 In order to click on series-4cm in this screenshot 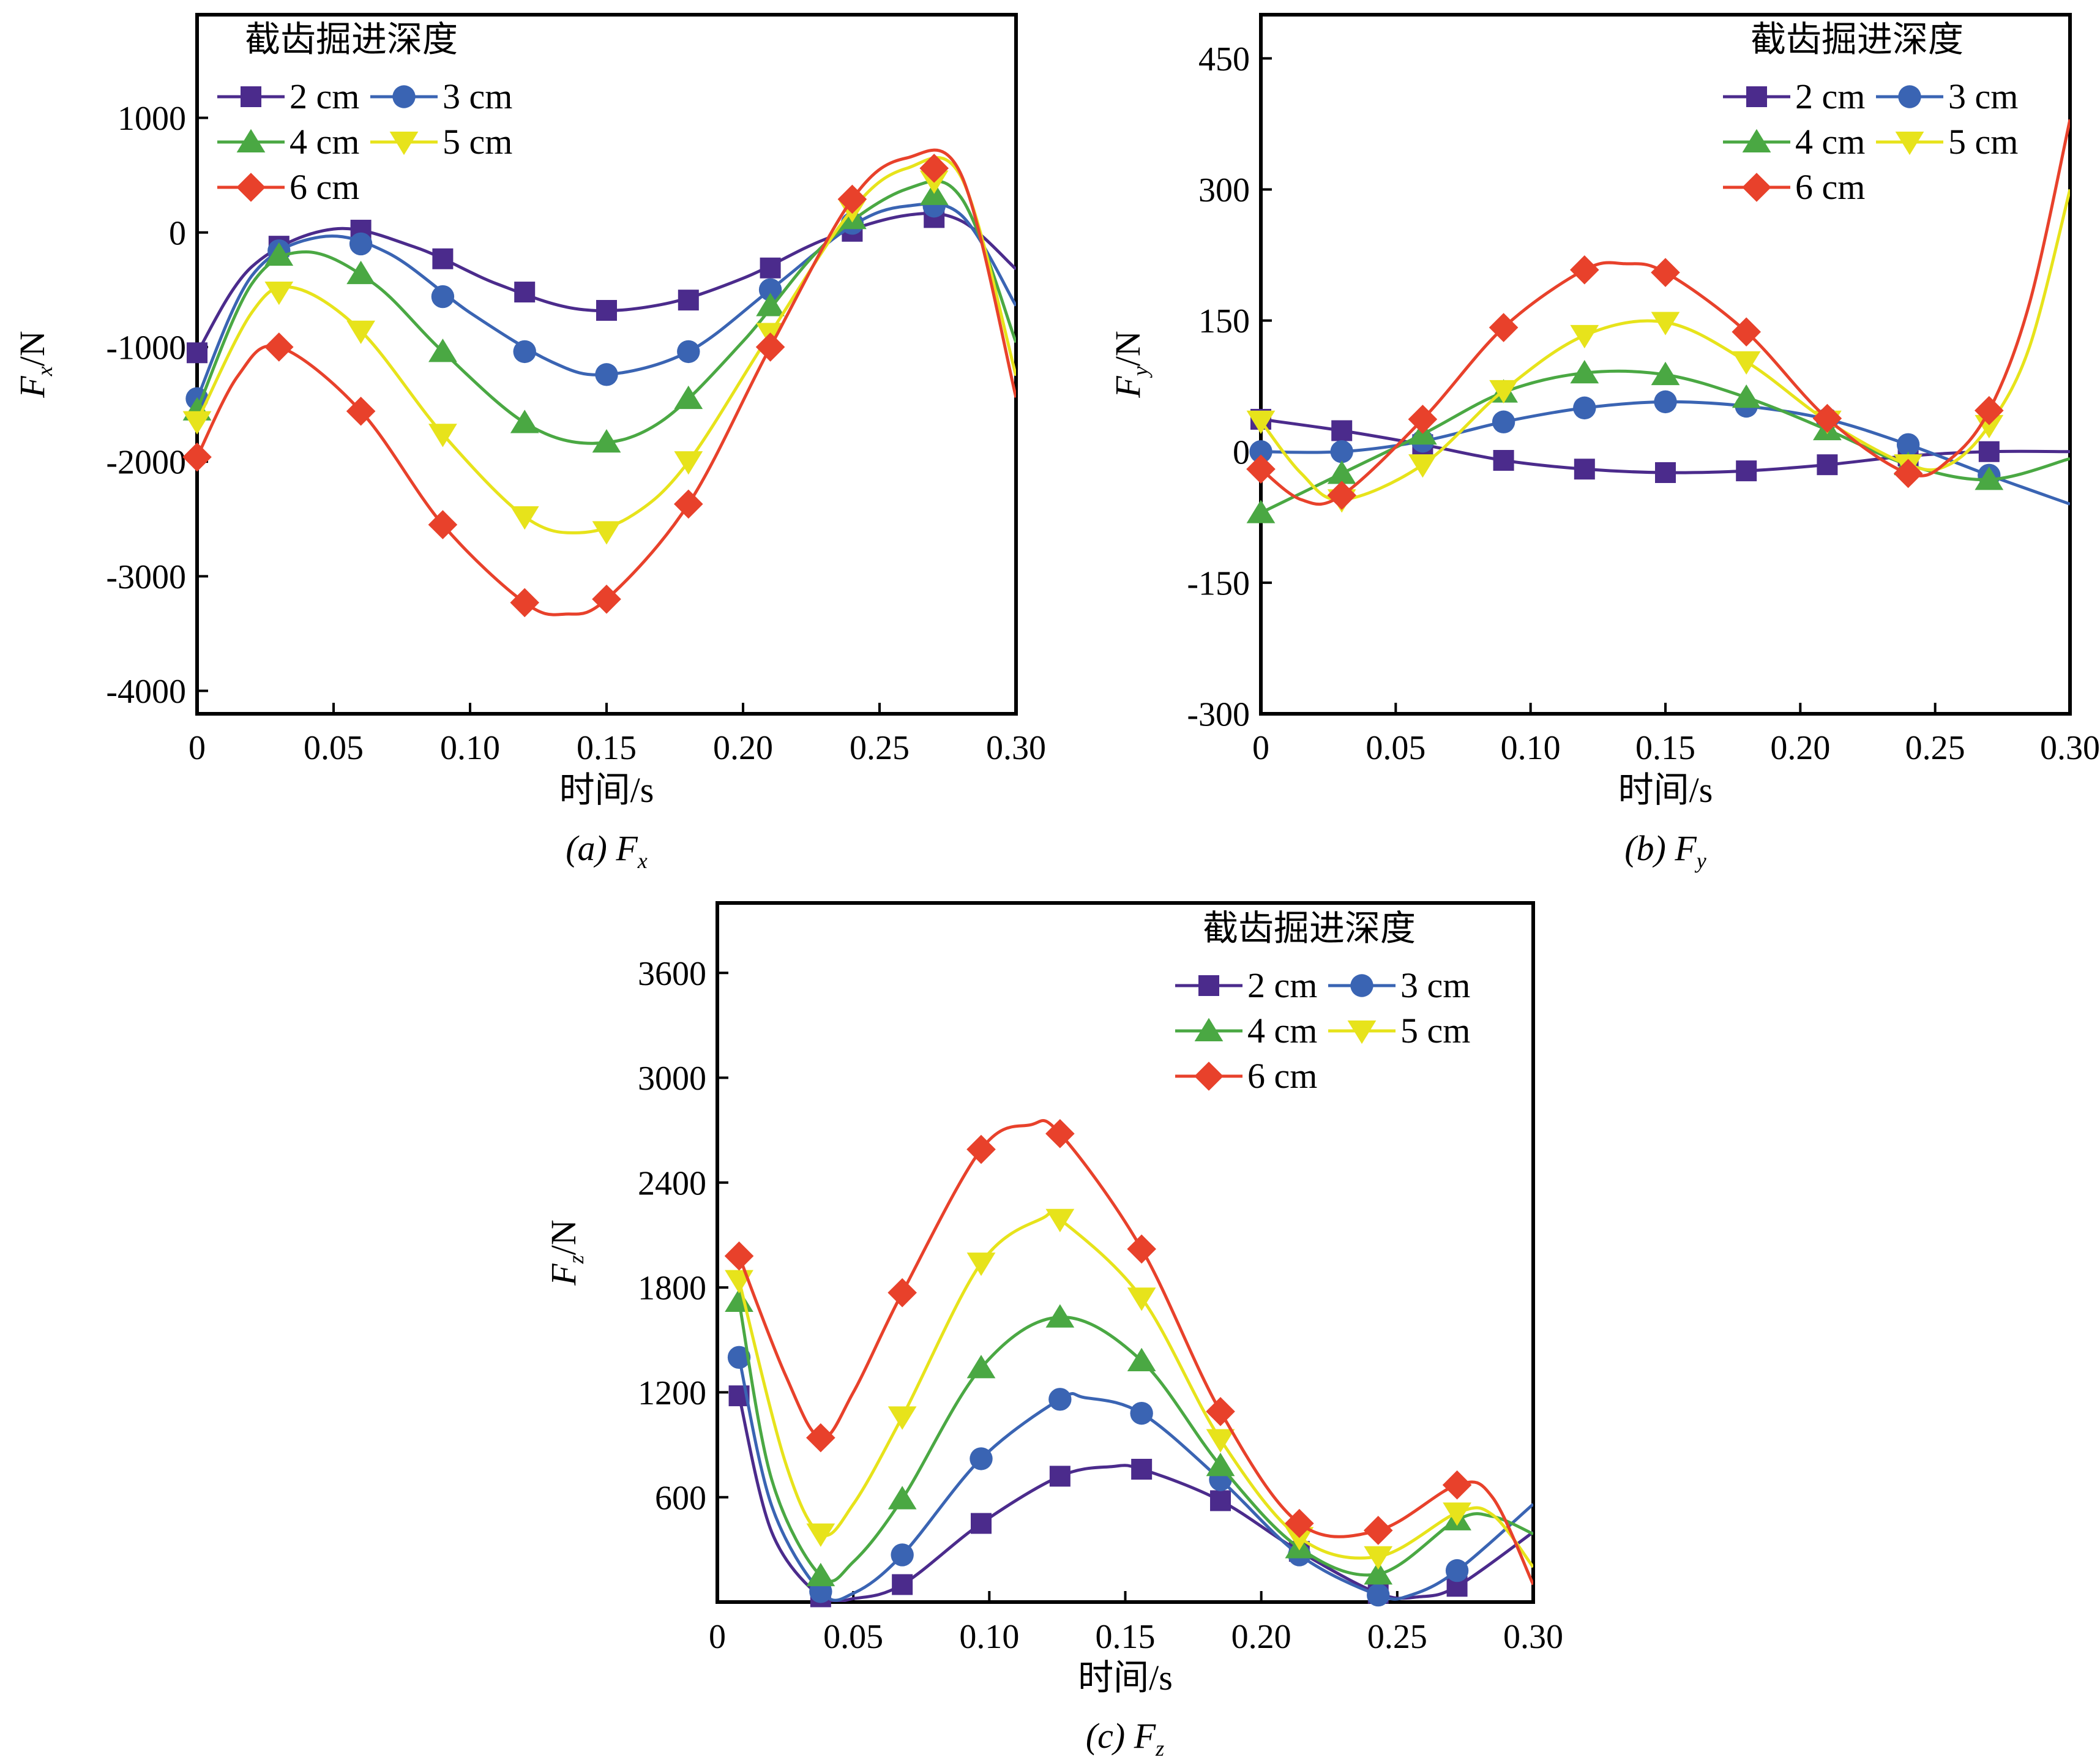, I will do `click(1658, 441)`.